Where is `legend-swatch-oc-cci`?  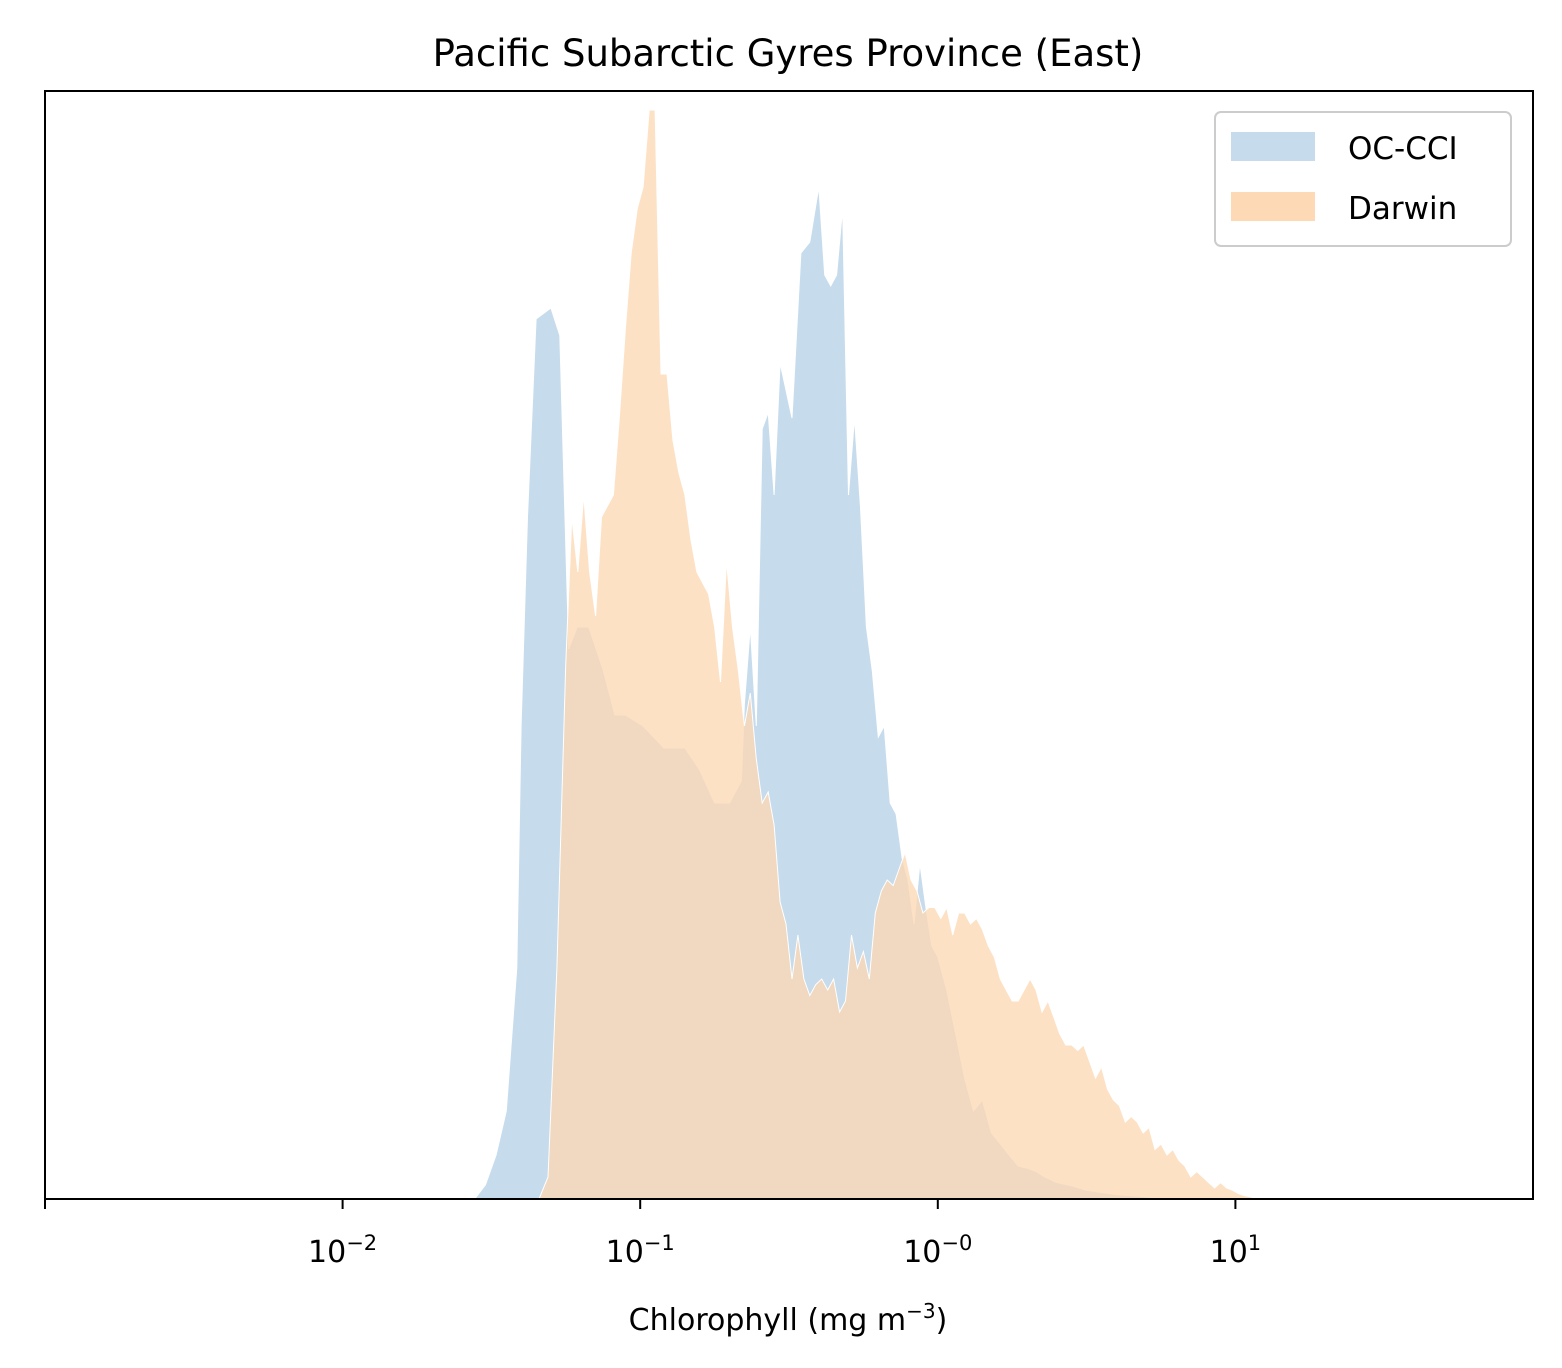 legend-swatch-oc-cci is located at coordinates (1273, 146).